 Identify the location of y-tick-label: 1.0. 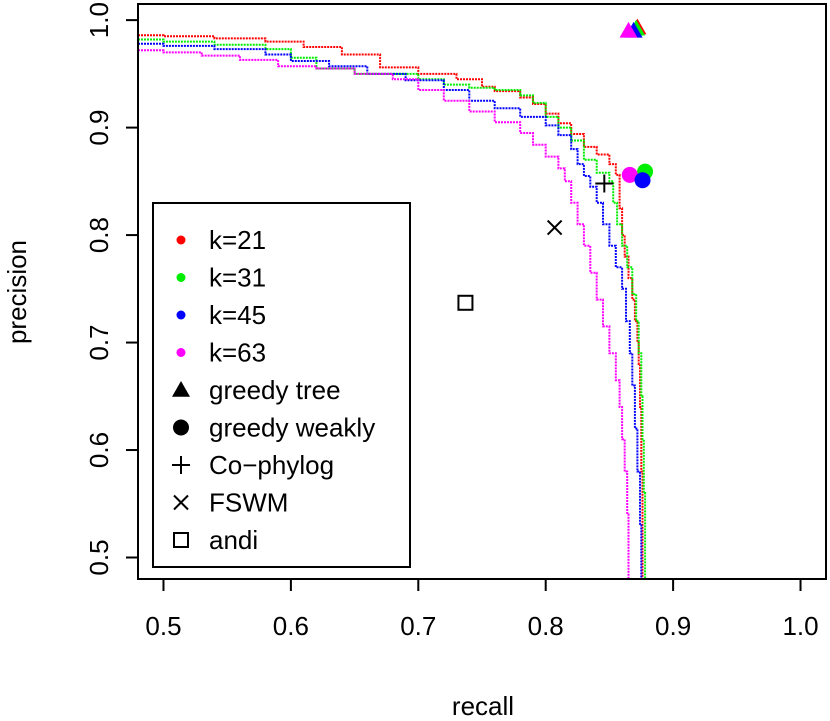
(99, 20).